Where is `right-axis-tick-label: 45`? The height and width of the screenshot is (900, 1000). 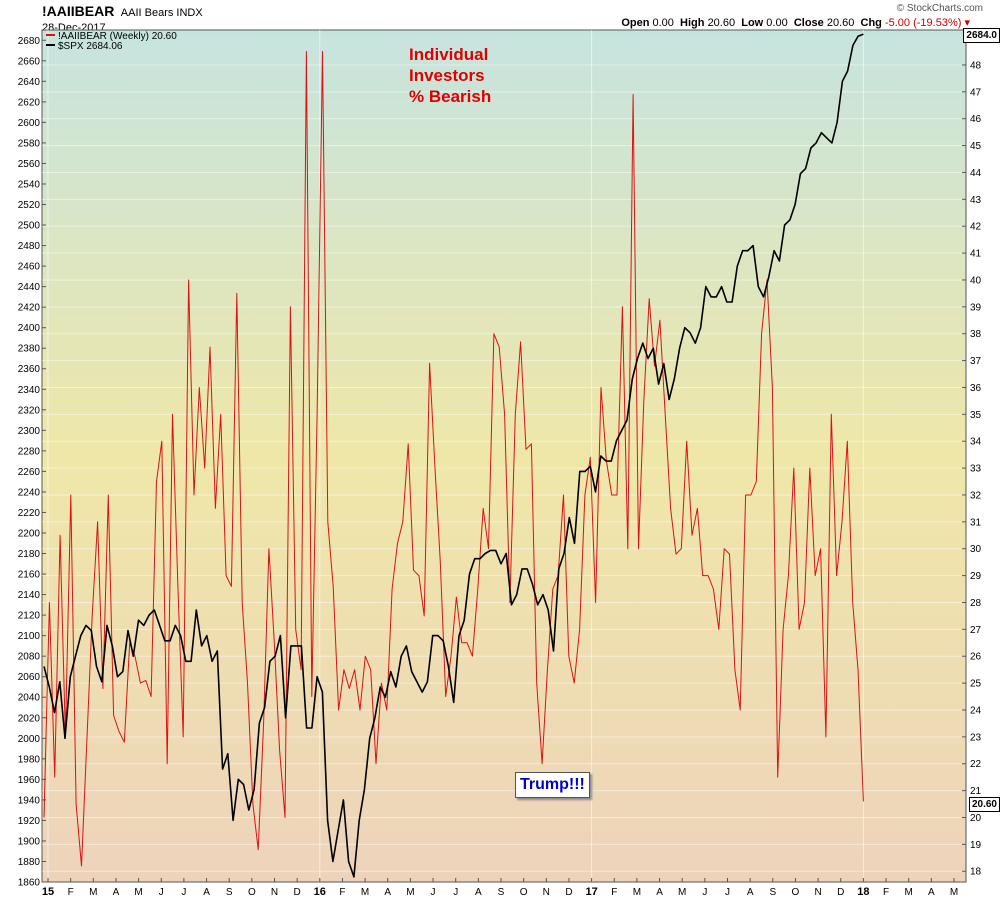
right-axis-tick-label: 45 is located at coordinates (976, 146).